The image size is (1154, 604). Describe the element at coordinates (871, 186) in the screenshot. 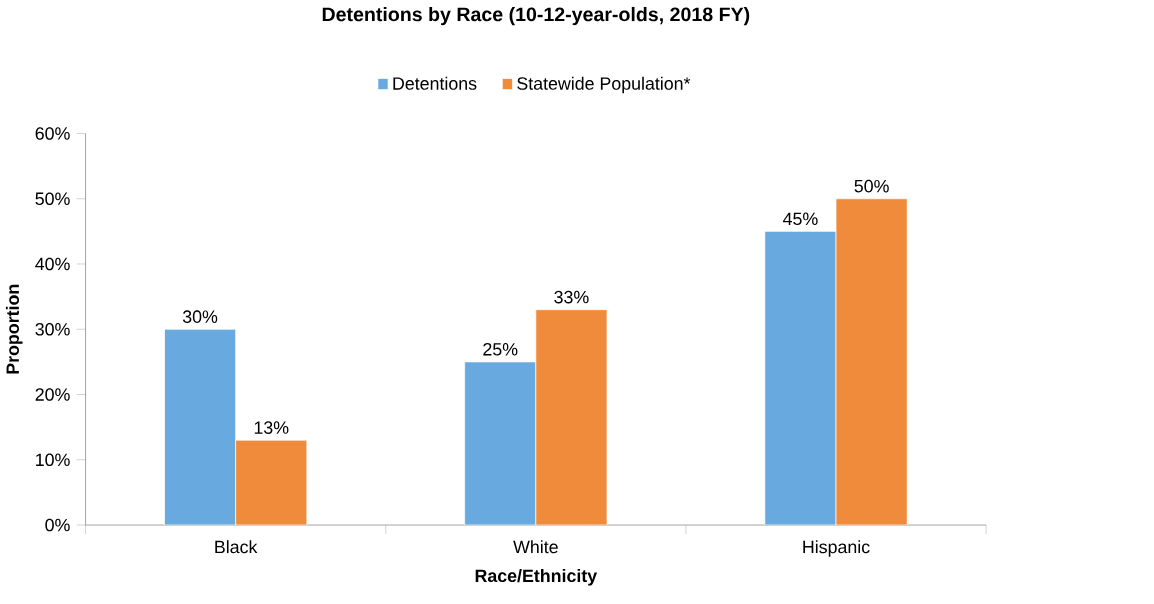

I see `data-label: 50%` at that location.